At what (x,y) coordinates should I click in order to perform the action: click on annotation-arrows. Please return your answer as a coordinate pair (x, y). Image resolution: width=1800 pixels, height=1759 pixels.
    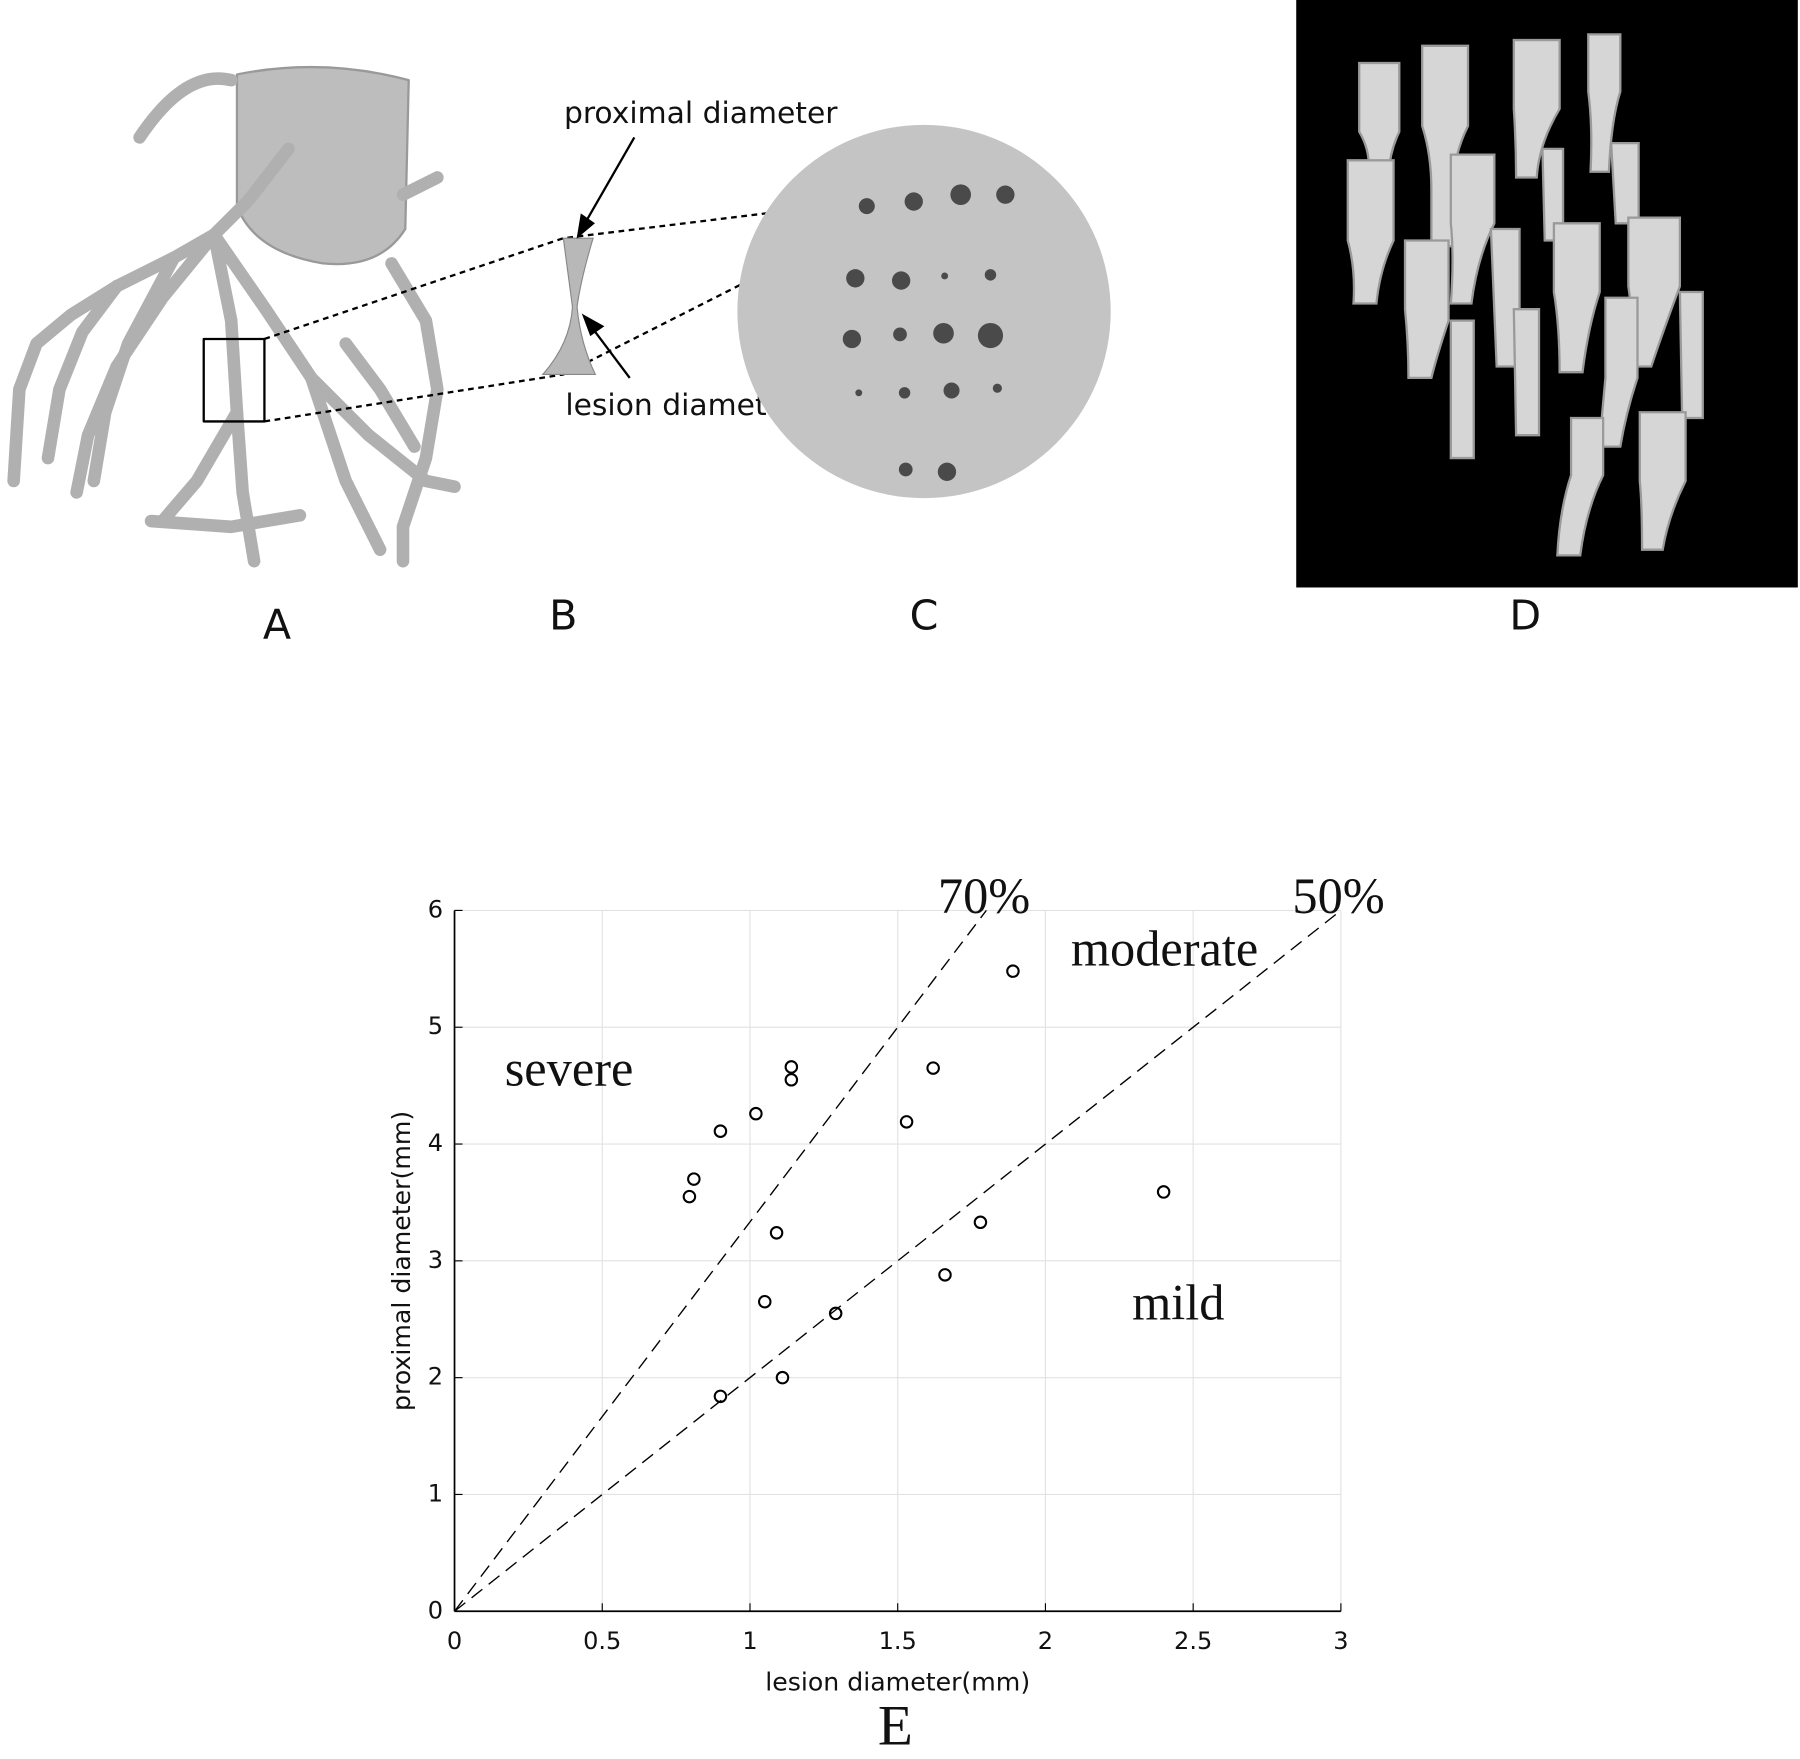
    Looking at the image, I should click on (606, 257).